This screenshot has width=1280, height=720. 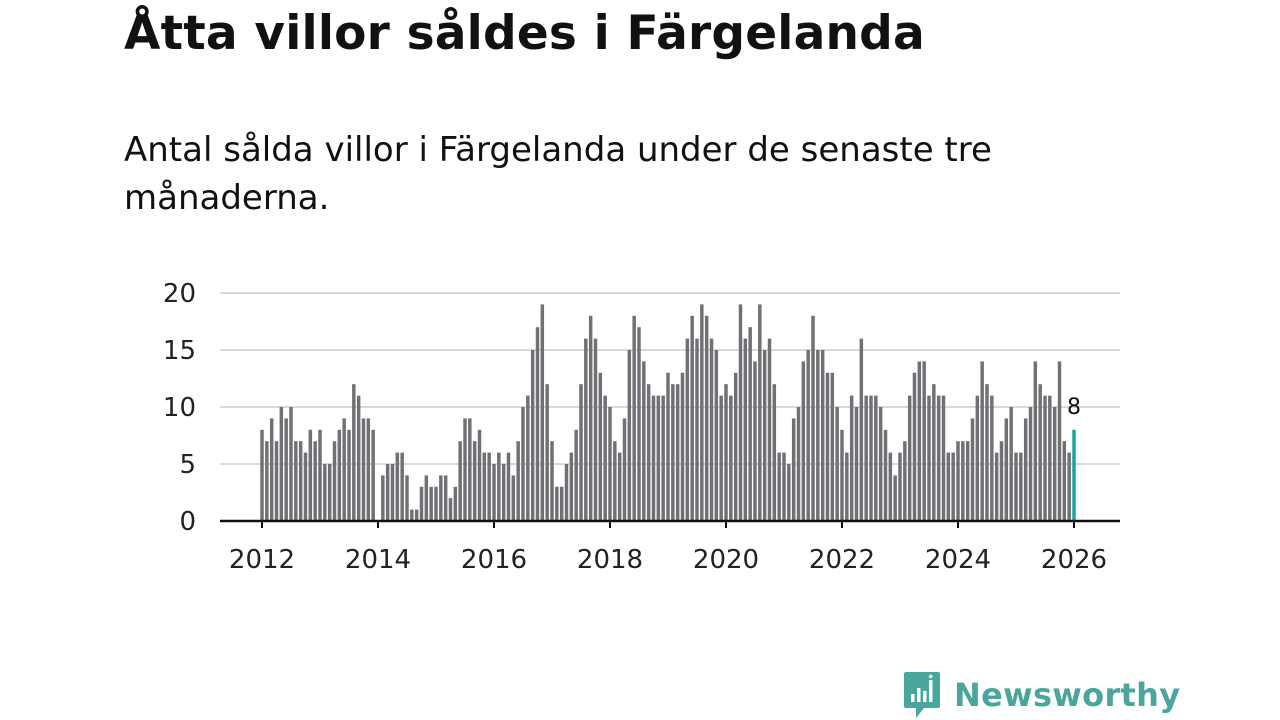 What do you see at coordinates (958, 560) in the screenshot?
I see `x-tick-label: 2024` at bounding box center [958, 560].